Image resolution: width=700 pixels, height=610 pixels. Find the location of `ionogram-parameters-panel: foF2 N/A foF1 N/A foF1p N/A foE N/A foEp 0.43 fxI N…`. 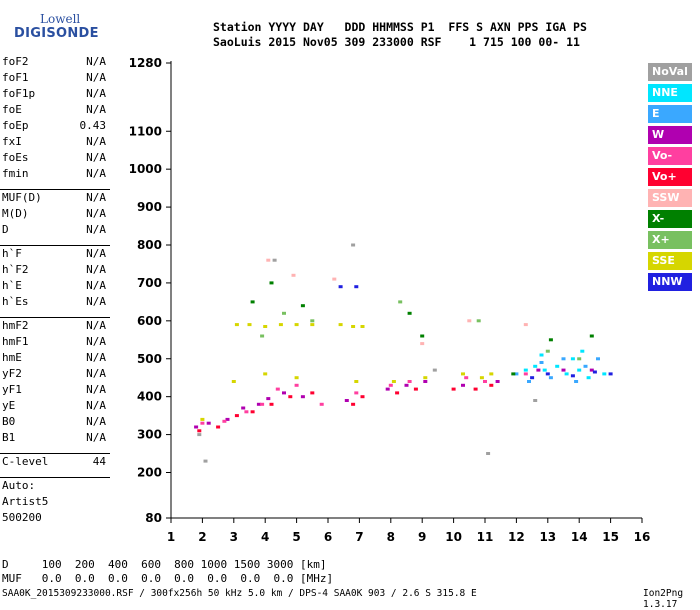

ionogram-parameters-panel: foF2 N/A foF1 N/A foF1p N/A foE N/A foEp 0.43 fxI N… is located at coordinates (56, 270).